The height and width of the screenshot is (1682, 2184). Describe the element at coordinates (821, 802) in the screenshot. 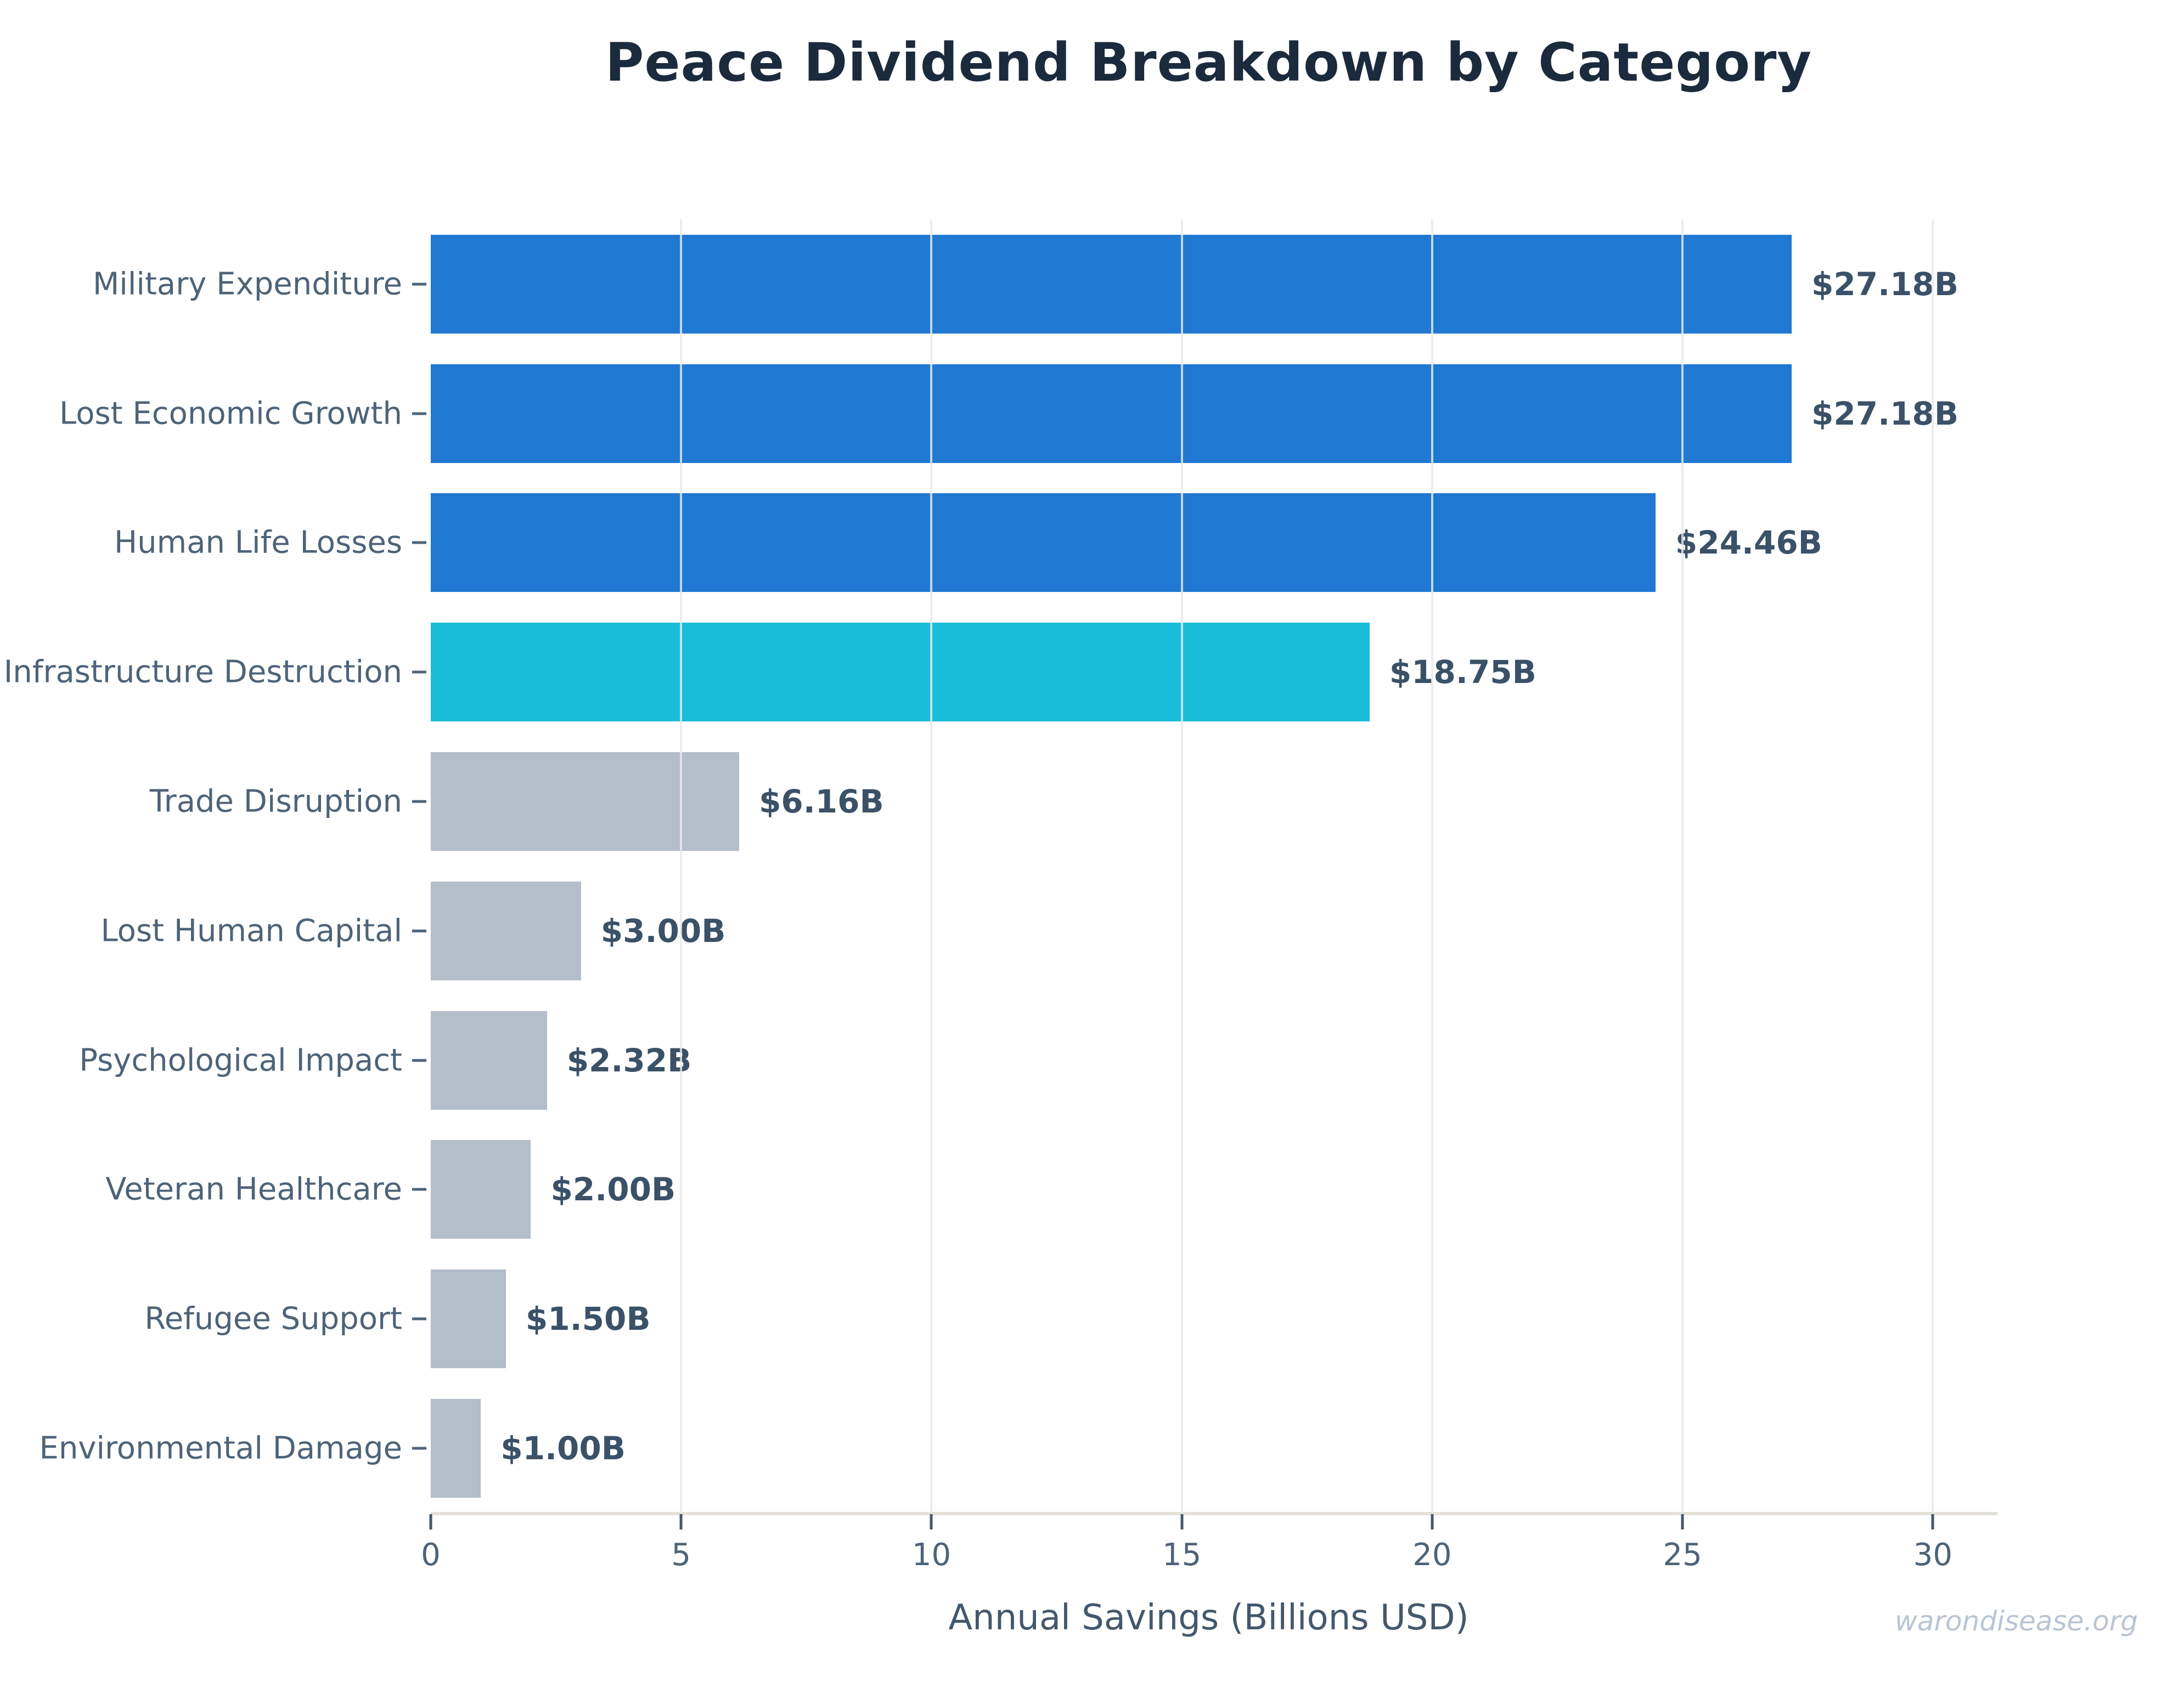

I see `bar-value-label: $6.16B` at that location.